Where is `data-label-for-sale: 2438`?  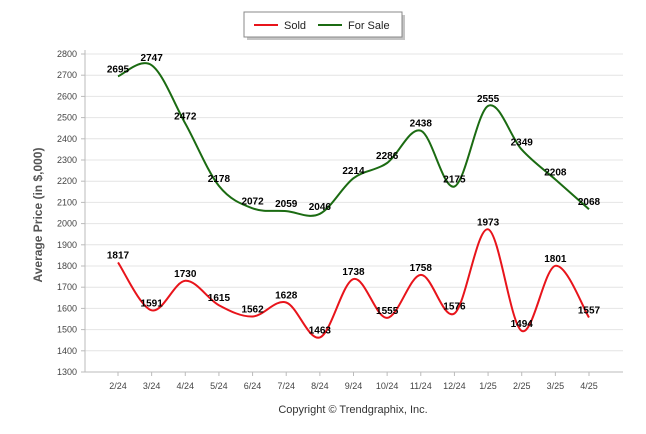 data-label-for-sale: 2438 is located at coordinates (421, 124).